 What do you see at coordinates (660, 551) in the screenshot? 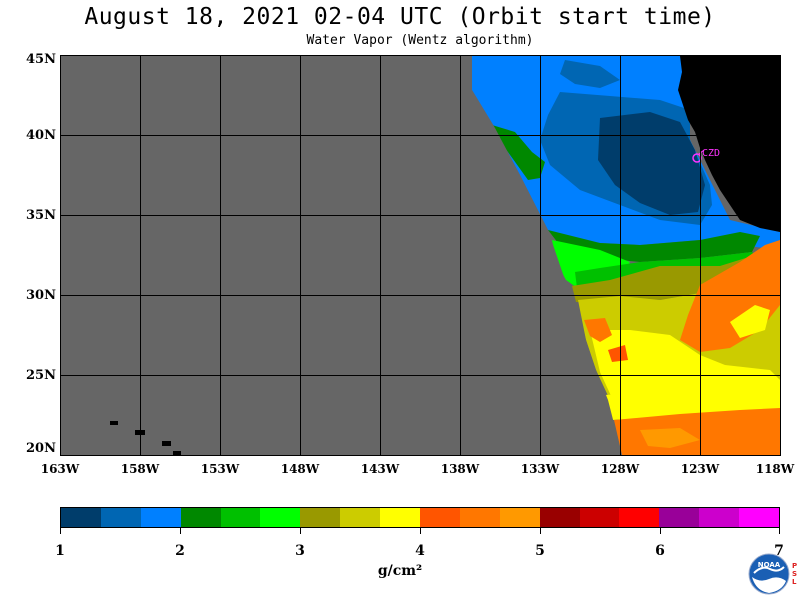
I see `colorbar-label-6: 6` at bounding box center [660, 551].